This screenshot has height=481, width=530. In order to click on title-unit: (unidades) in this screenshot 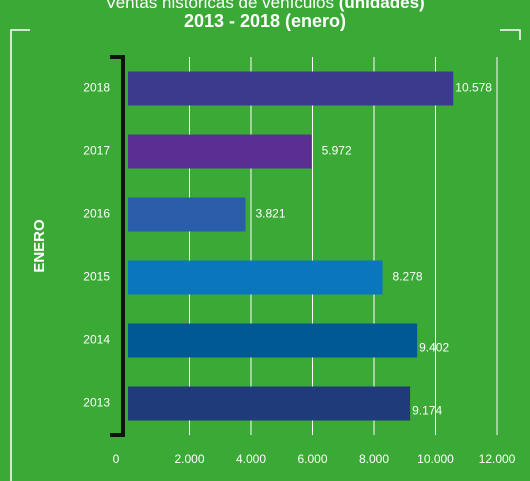, I will do `click(382, 6)`.